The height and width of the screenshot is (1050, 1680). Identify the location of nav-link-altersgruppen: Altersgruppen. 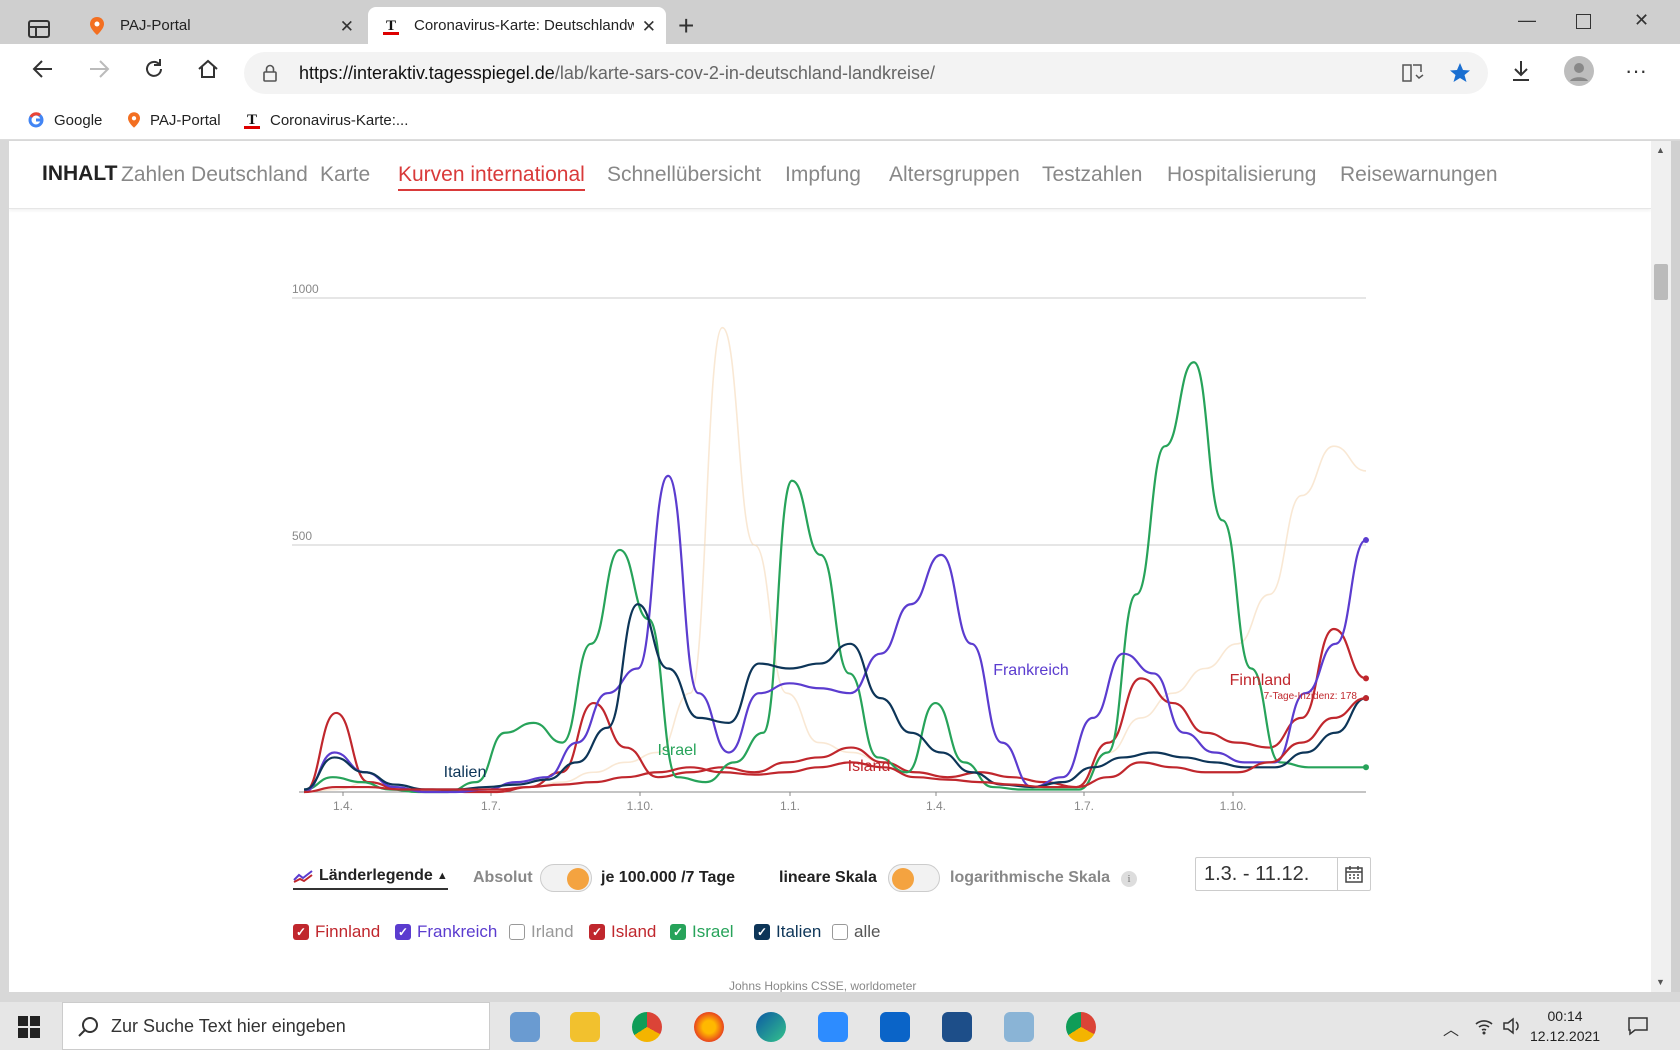
(954, 174).